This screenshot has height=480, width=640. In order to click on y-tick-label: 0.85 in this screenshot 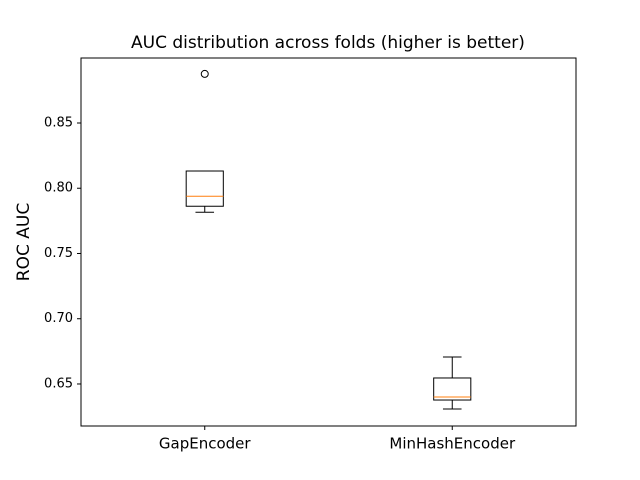, I will do `click(58, 122)`.